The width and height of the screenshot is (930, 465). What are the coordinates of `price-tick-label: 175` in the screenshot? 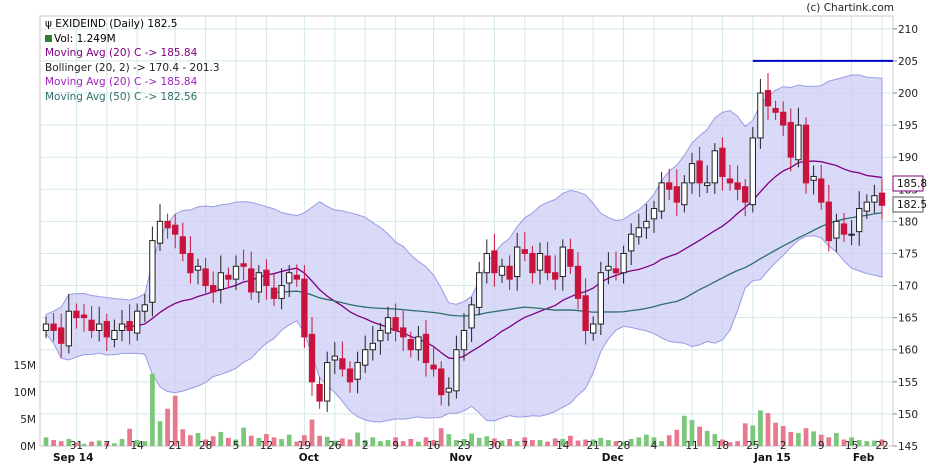 It's located at (908, 254).